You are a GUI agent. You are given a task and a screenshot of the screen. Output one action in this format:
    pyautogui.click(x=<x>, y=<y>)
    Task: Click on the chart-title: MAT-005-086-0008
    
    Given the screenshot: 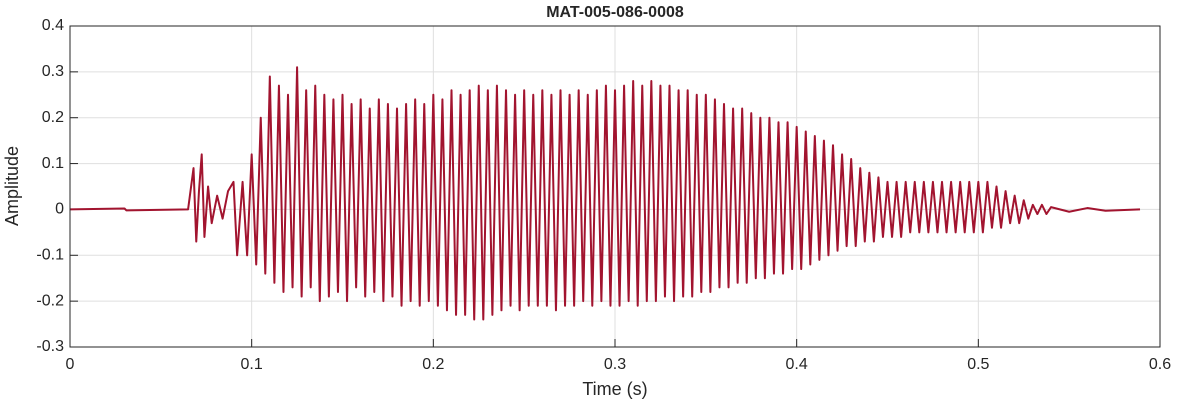 What is the action you would take?
    pyautogui.click(x=615, y=12)
    